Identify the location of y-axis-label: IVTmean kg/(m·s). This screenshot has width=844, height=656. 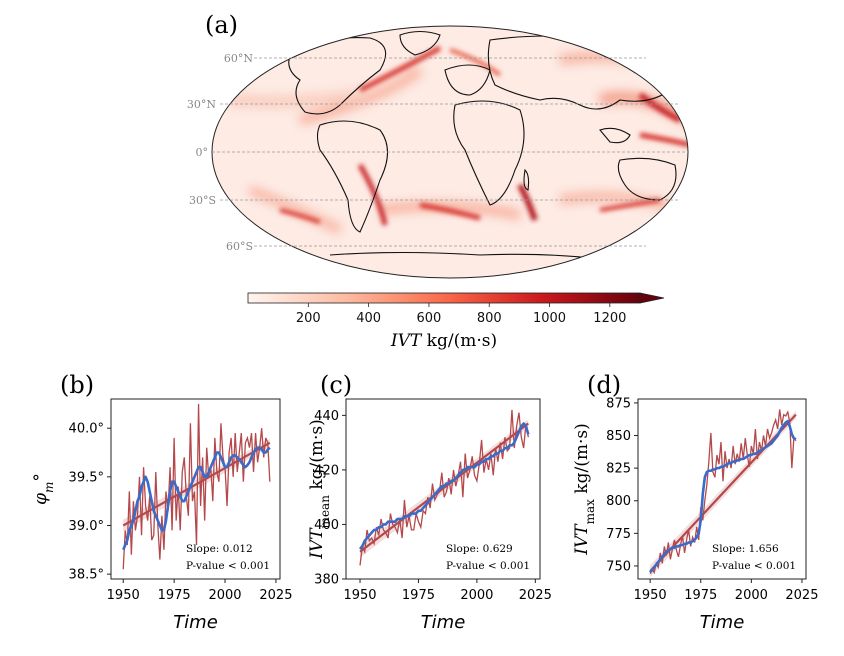
(319, 489).